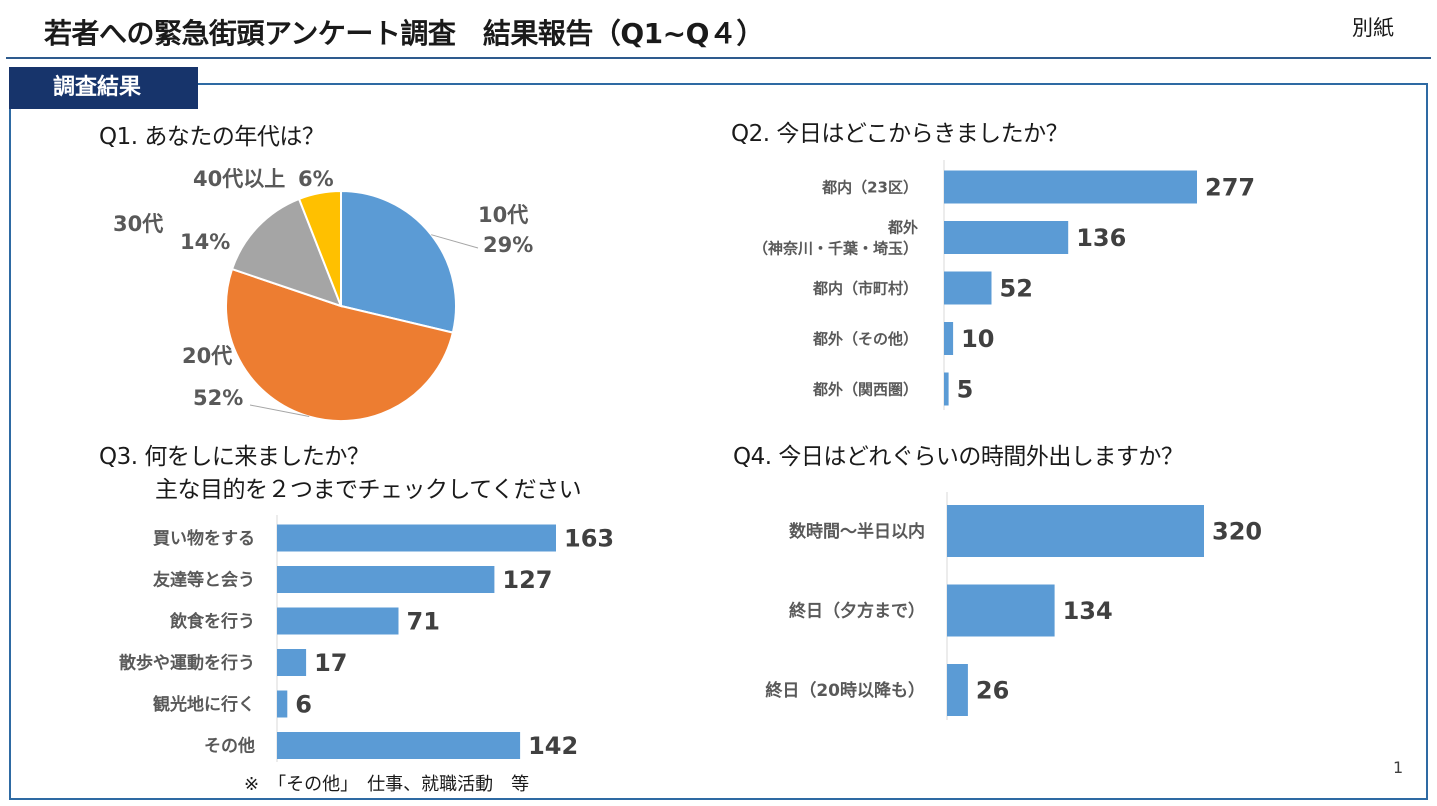 Image resolution: width=1437 pixels, height=806 pixels. What do you see at coordinates (205, 242) in the screenshot?
I see `pie-label-value: 14%` at bounding box center [205, 242].